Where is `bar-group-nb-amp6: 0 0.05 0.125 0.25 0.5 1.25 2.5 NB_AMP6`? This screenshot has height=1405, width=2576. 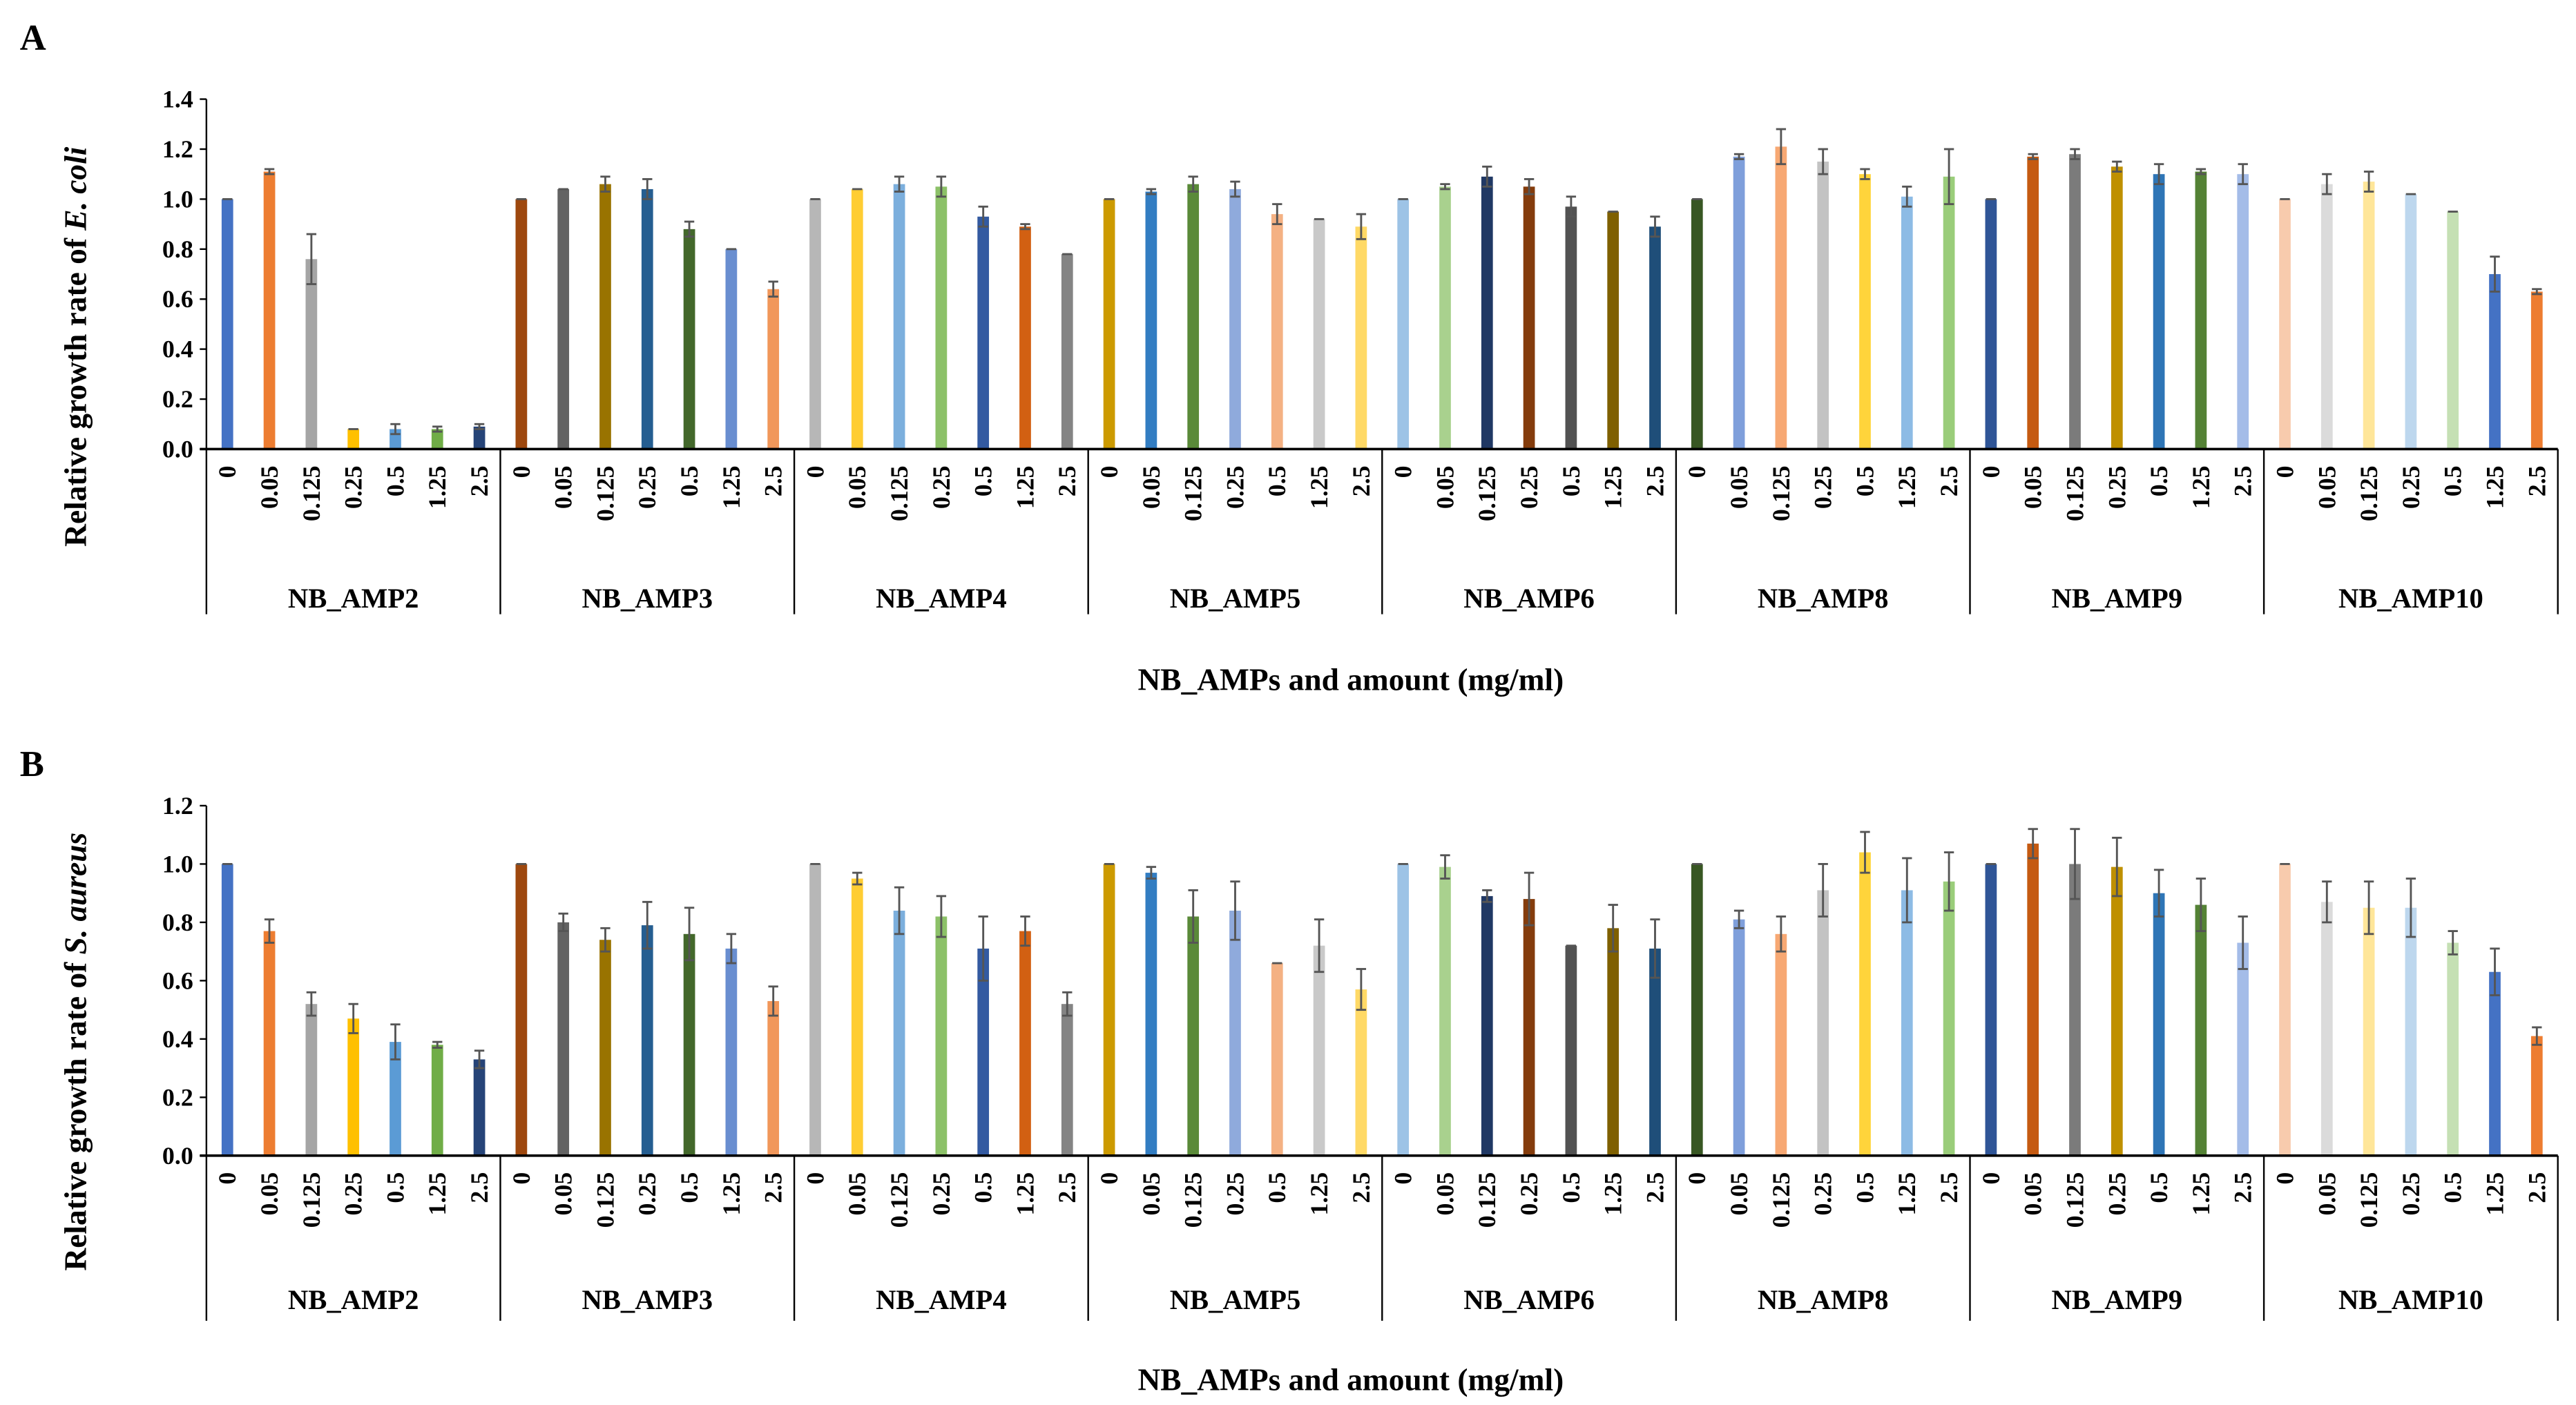
bar-group-nb-amp6: 0 0.05 0.125 0.25 0.5 1.25 2.5 NB_AMP6 is located at coordinates (1529, 1085).